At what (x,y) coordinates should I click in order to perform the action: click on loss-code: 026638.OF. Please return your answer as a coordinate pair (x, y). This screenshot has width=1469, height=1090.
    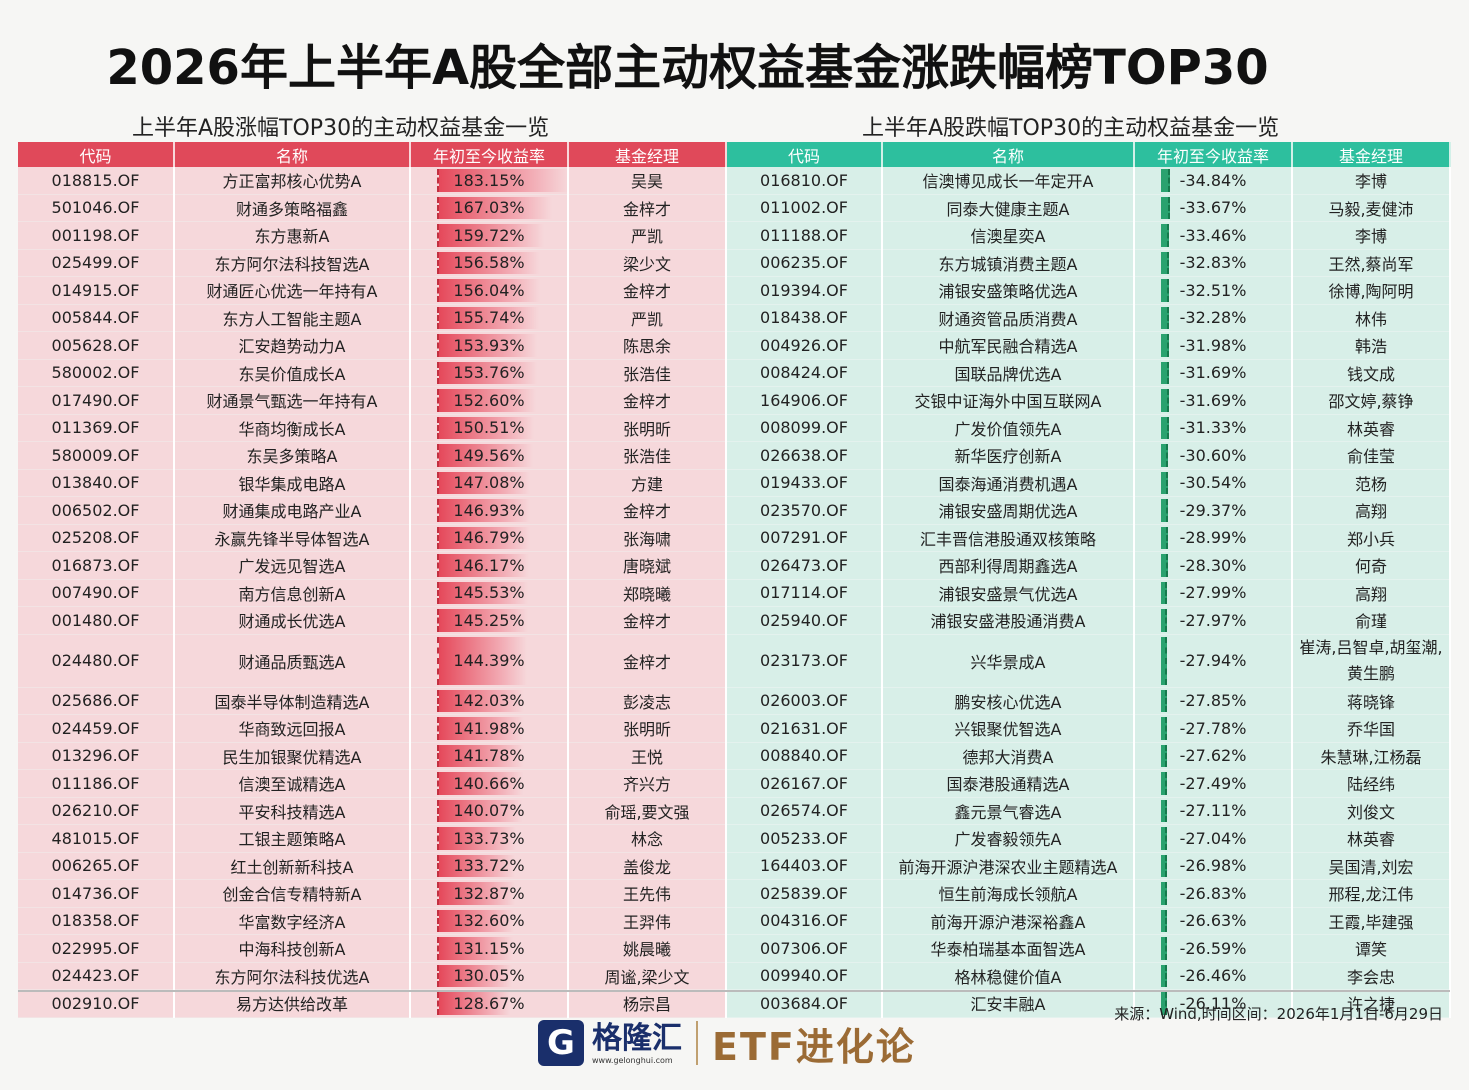
    Looking at the image, I should click on (804, 455).